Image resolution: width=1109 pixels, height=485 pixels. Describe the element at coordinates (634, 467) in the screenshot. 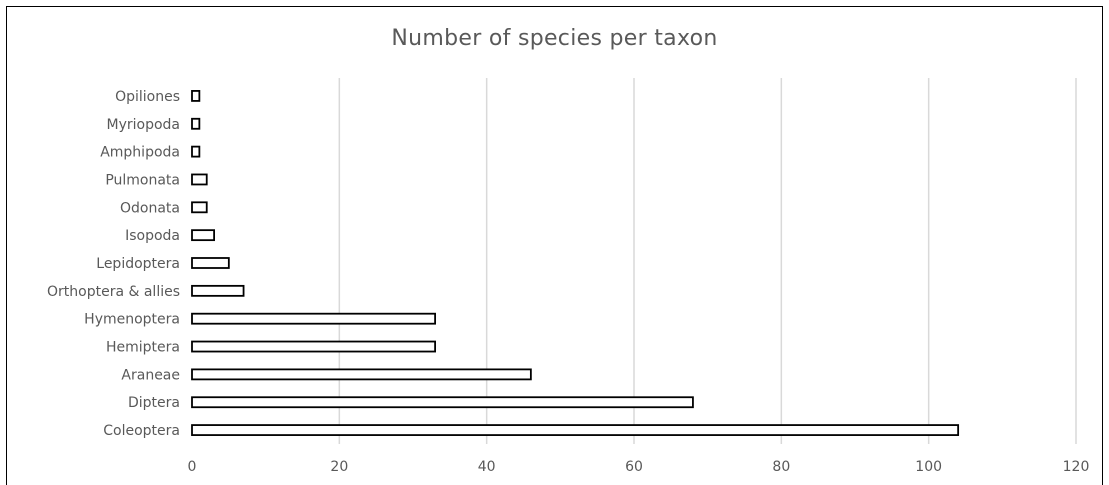

I see `x-tick-label: 60` at that location.